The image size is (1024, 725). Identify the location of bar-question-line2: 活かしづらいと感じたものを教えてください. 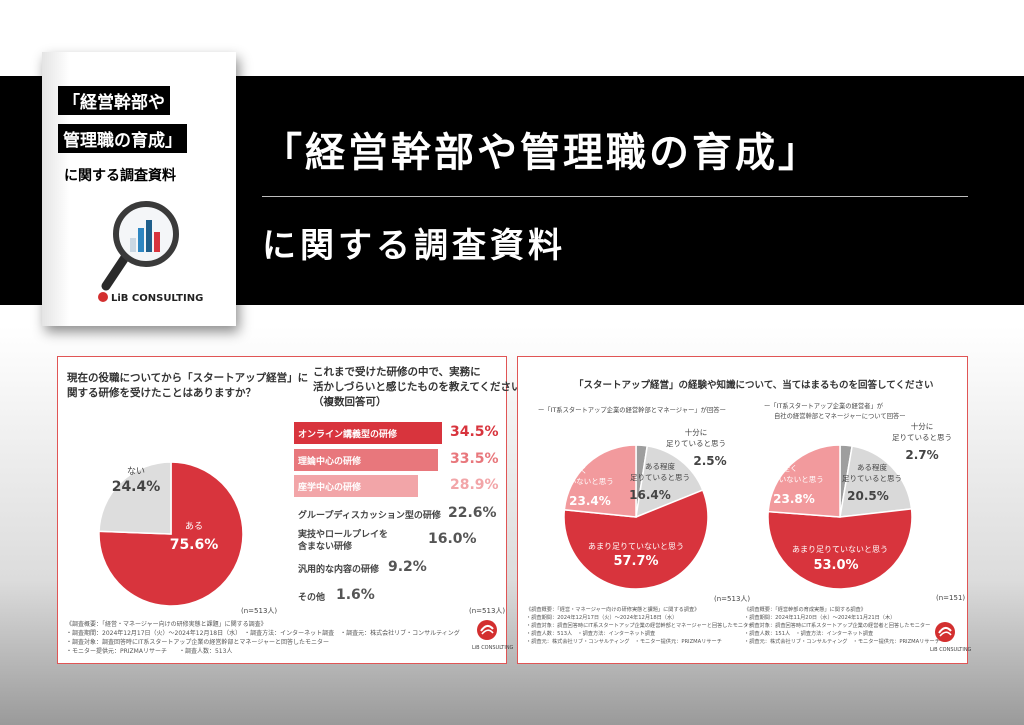
(417, 387).